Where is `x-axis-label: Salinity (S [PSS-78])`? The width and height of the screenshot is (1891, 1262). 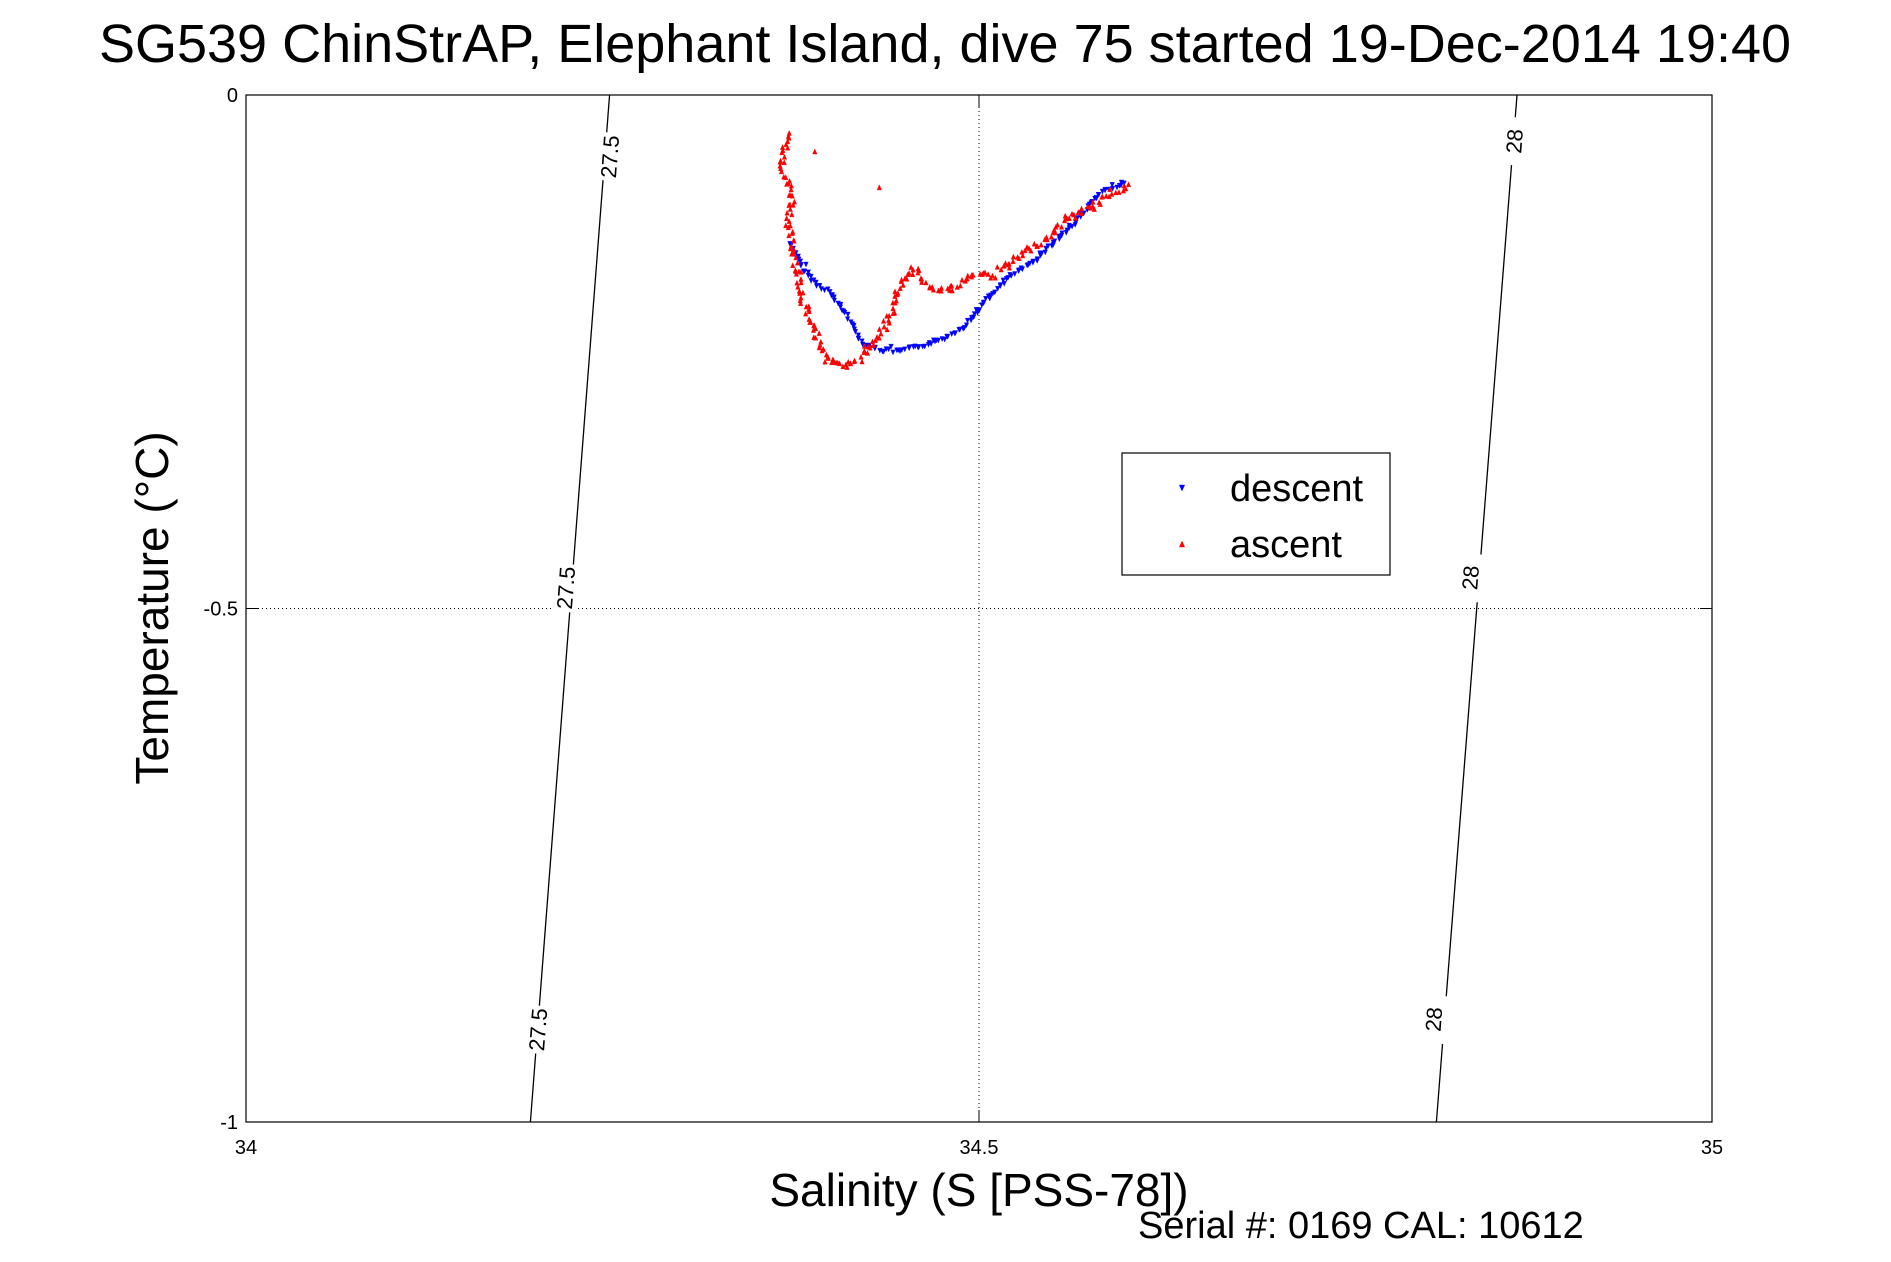
x-axis-label: Salinity (S [PSS-78]) is located at coordinates (978, 1190).